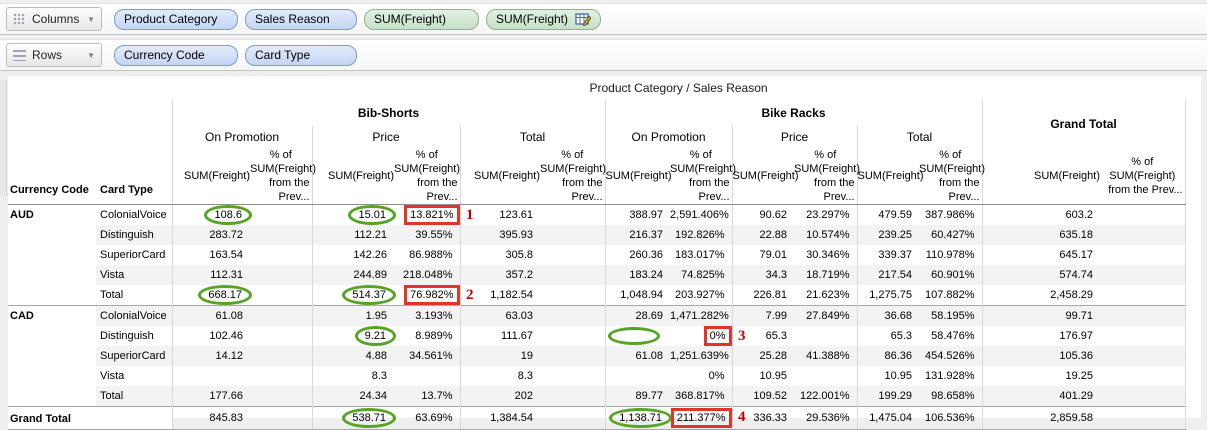 The width and height of the screenshot is (1207, 430). I want to click on value-cell: 111.67, so click(500, 336).